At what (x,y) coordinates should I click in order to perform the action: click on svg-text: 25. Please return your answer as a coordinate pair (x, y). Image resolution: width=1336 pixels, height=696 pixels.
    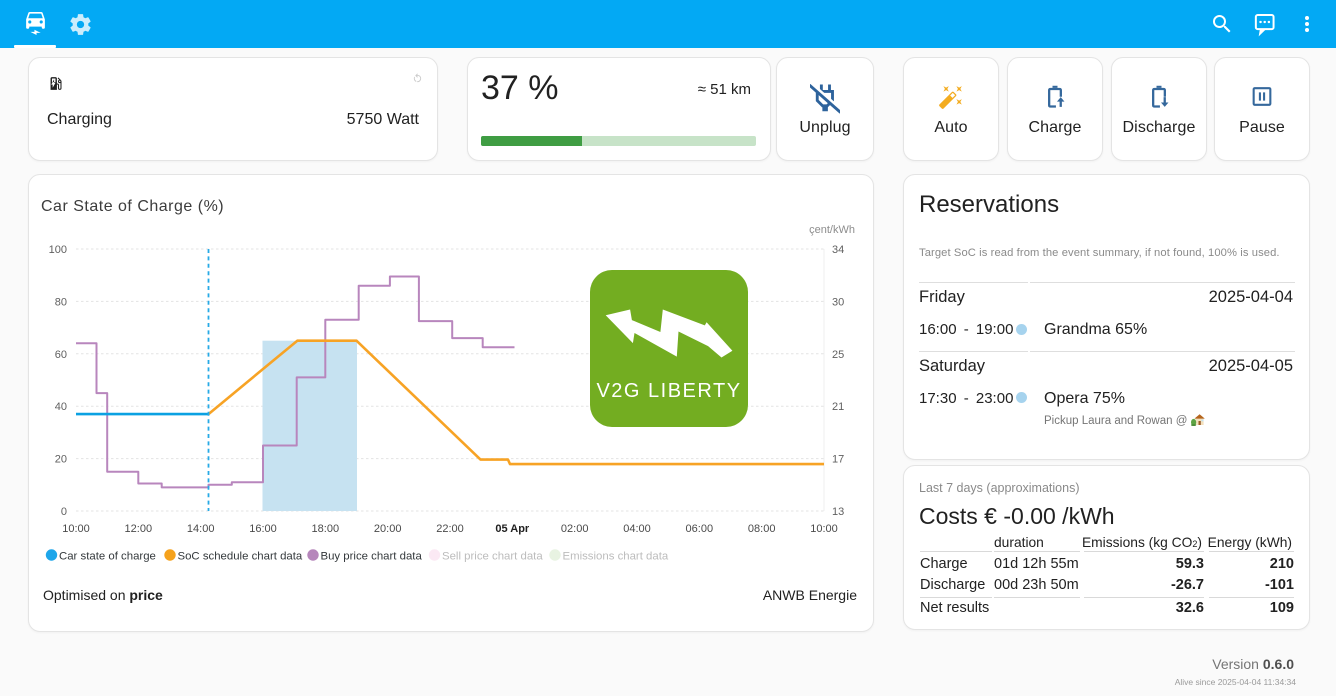
    Looking at the image, I should click on (838, 355).